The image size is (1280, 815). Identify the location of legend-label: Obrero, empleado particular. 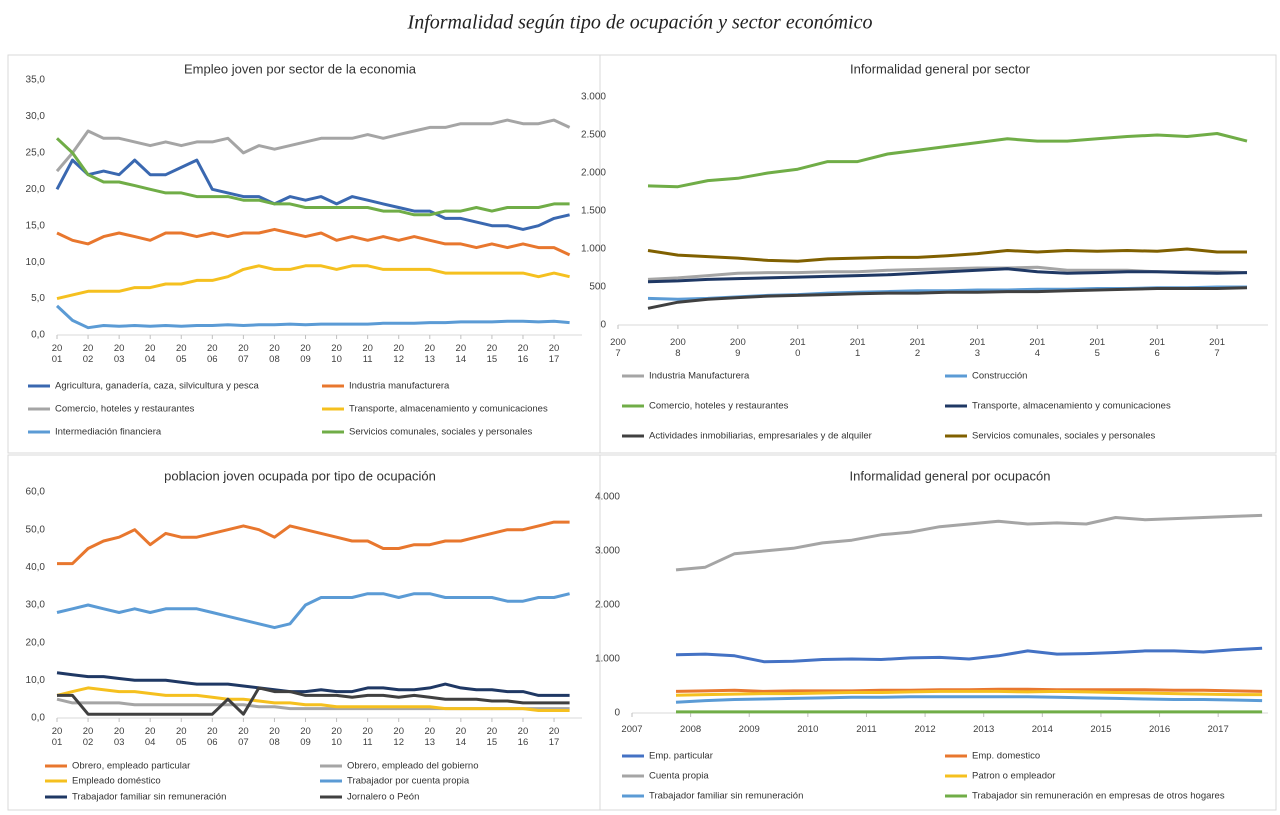
(131, 766).